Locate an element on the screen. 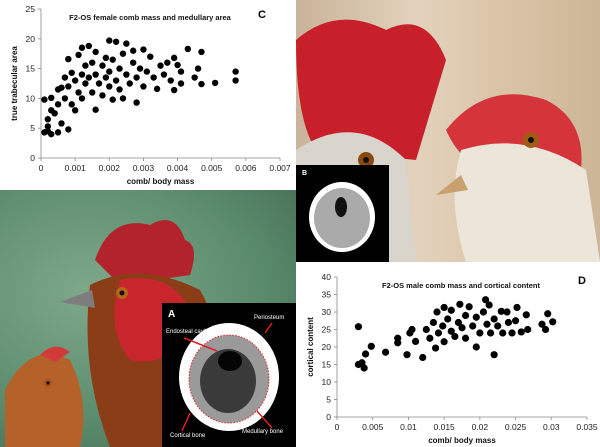 This screenshot has width=600, height=447. x-tick-label: 0.025 is located at coordinates (516, 427).